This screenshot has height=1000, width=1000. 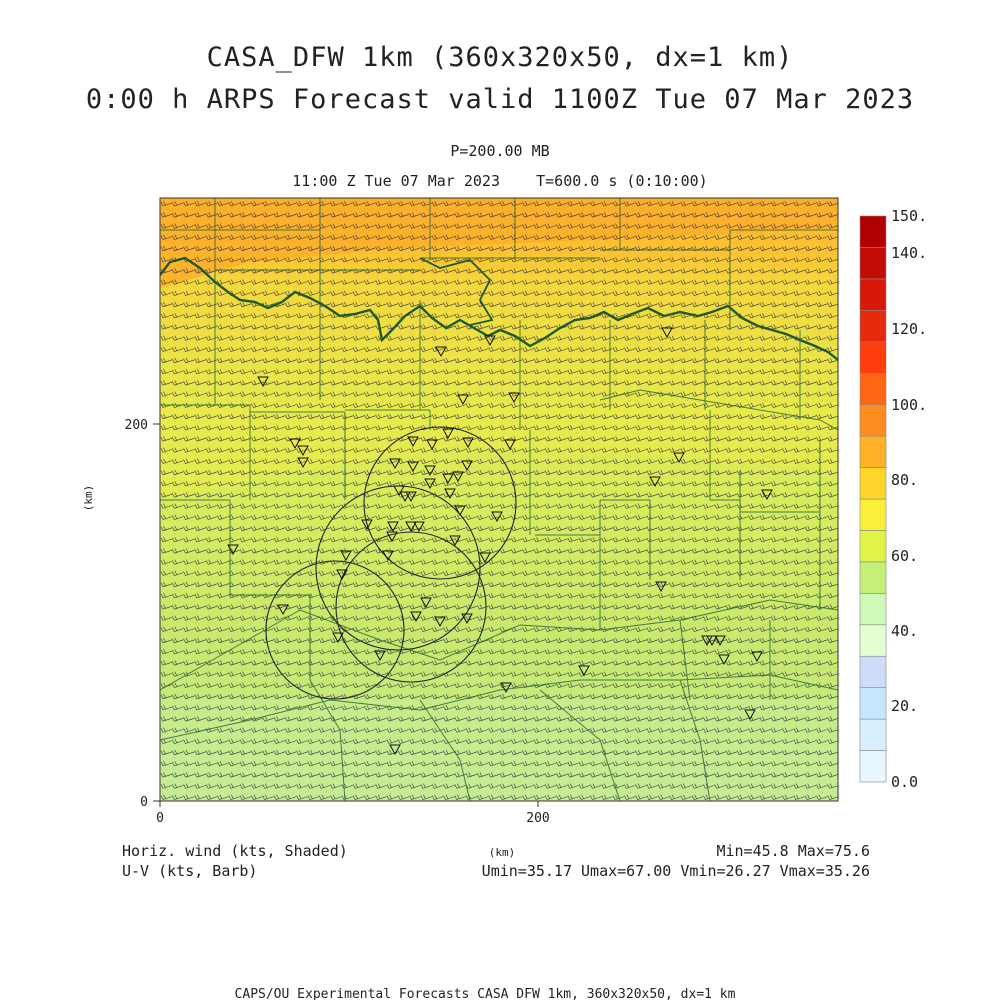 I want to click on colorbar-label: 150., so click(x=909, y=216).